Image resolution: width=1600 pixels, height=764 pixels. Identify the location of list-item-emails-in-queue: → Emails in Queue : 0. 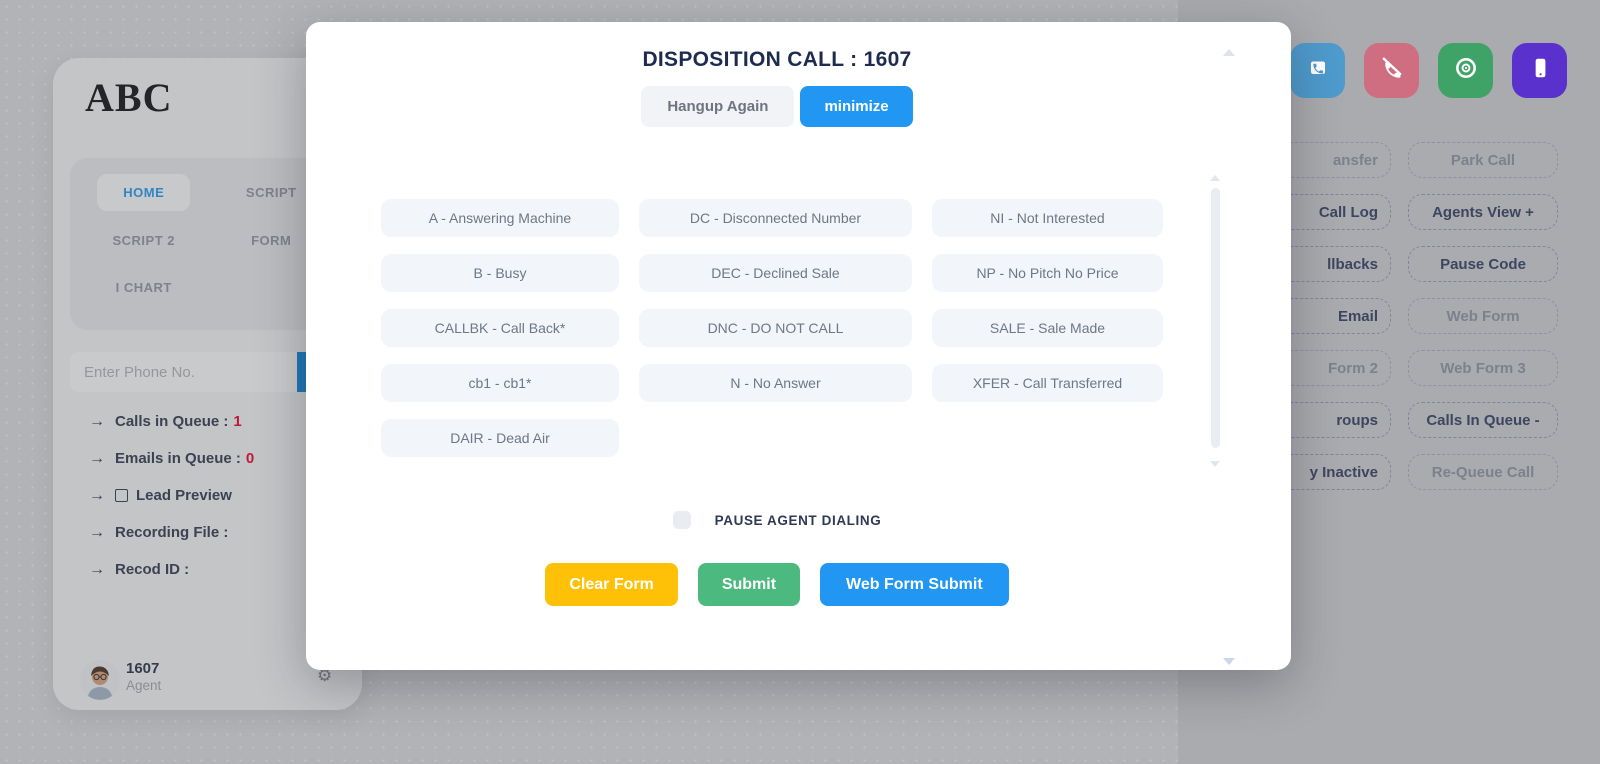
(219, 458).